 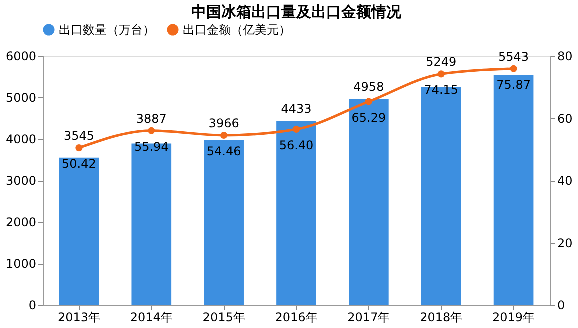 I want to click on y-tick-label: 0, so click(x=32, y=305).